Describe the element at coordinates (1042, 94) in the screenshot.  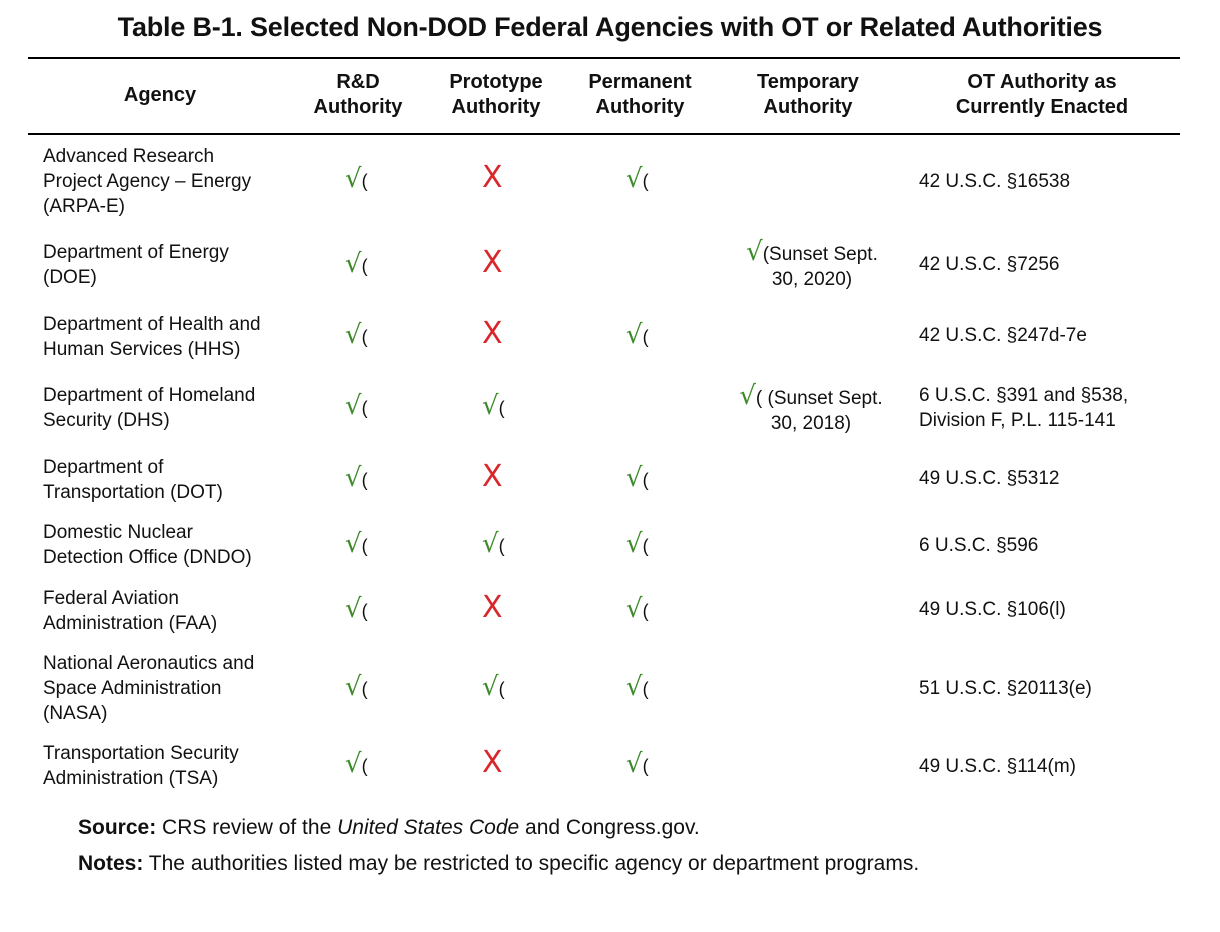
I see `header-ot-authority: OT Authority as Currently Enacted` at that location.